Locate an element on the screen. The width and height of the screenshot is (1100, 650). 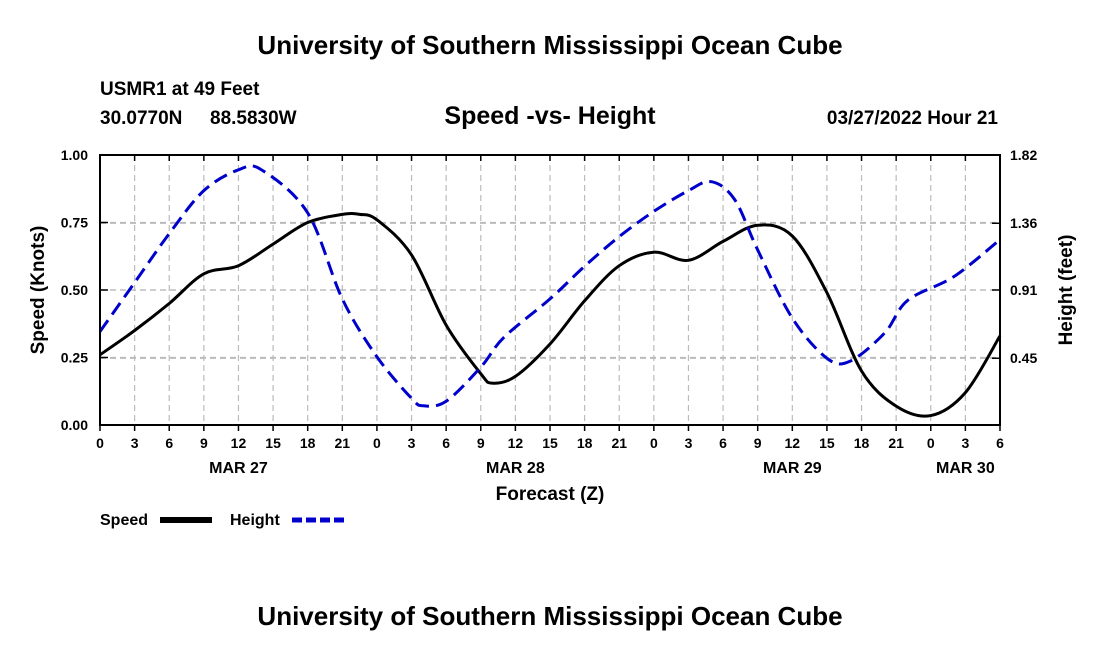
x-date-label: MAR 30 is located at coordinates (965, 468).